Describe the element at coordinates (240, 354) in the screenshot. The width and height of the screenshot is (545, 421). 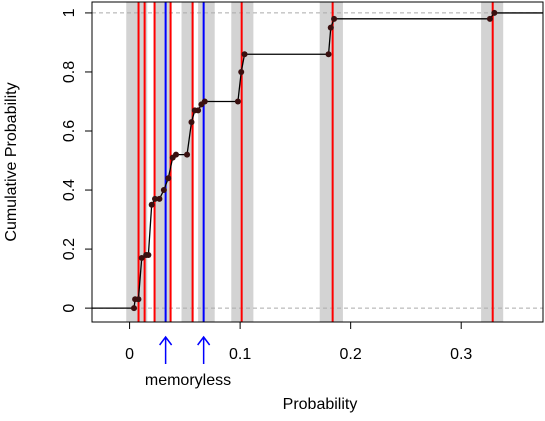
I see `x-tick-label: 0.1` at that location.